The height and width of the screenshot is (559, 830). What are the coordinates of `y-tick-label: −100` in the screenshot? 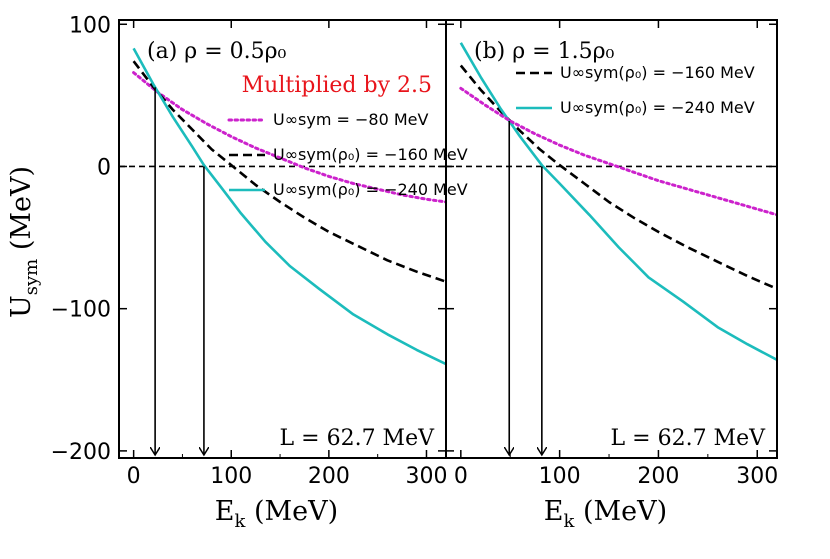 It's located at (81, 310).